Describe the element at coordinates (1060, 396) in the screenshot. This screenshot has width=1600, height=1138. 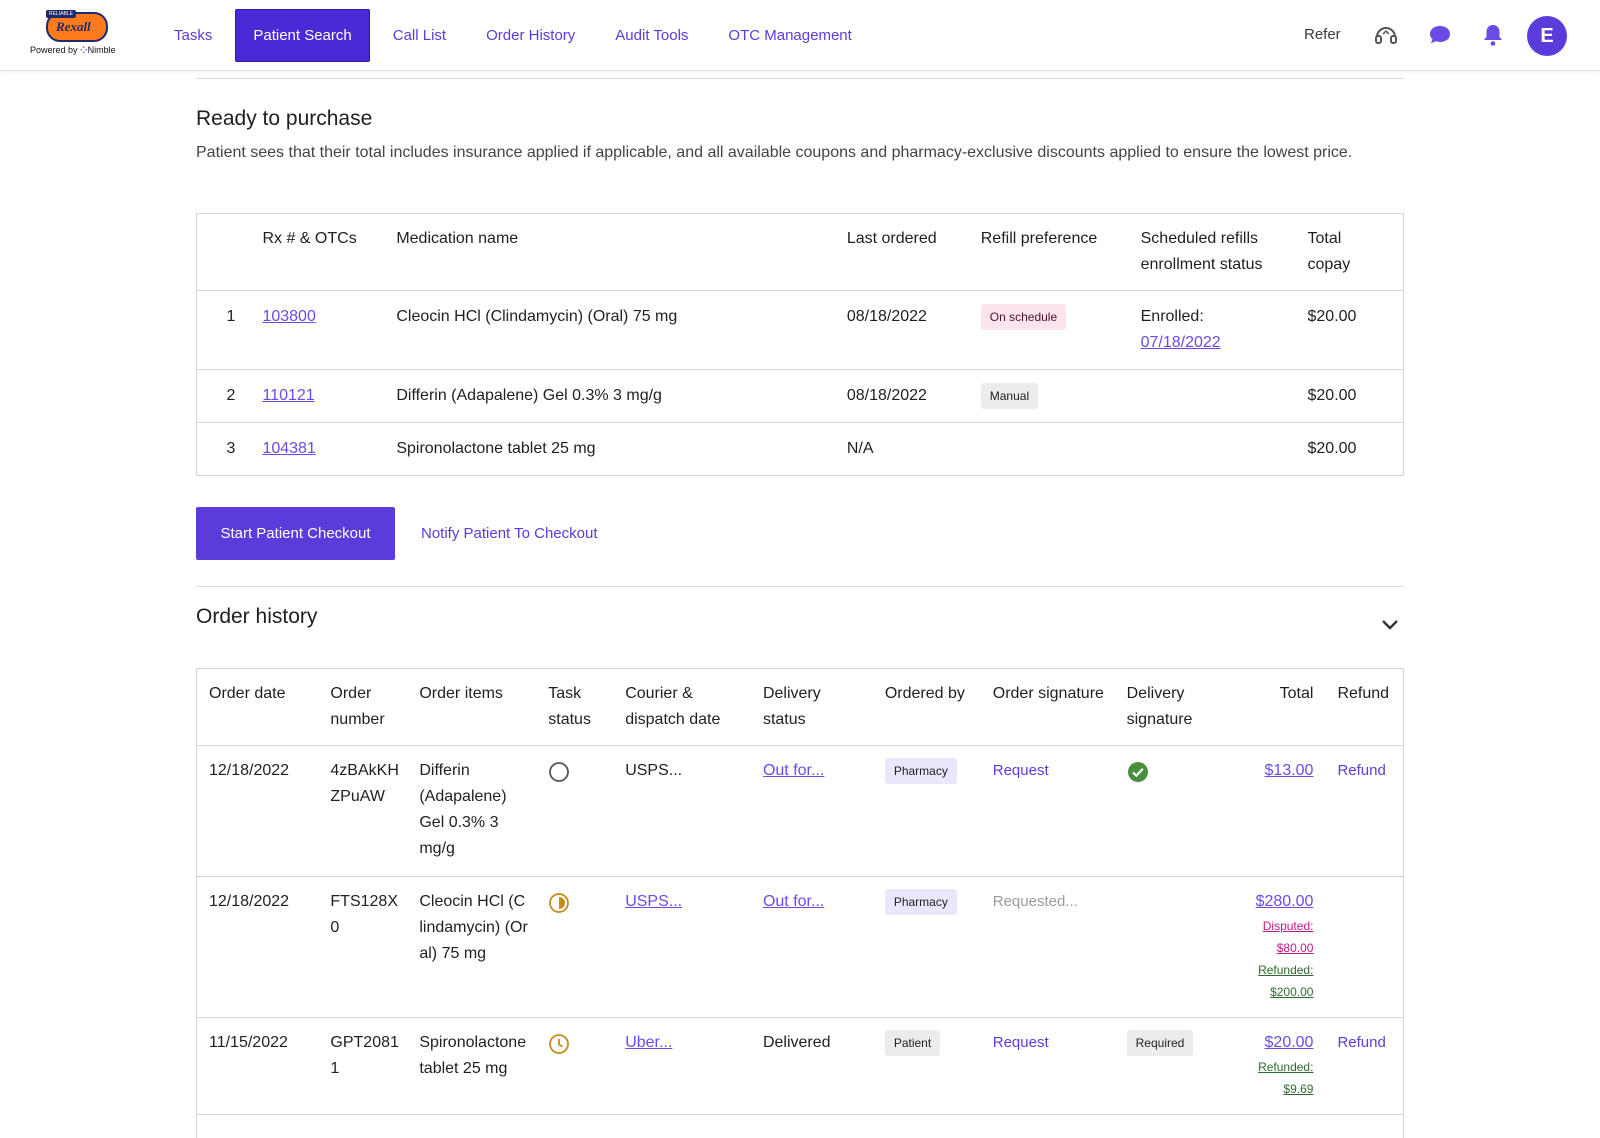
I see `refill-preference-cell: Manual` at that location.